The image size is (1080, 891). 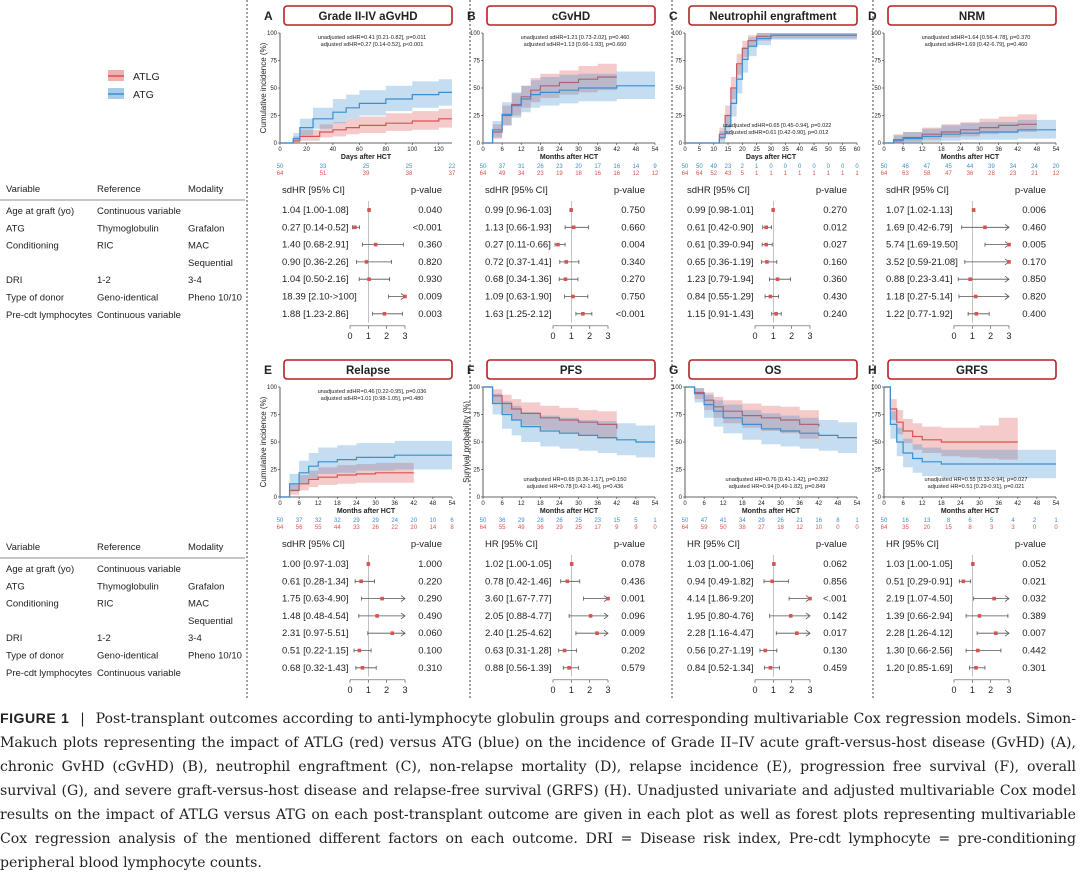 What do you see at coordinates (919, 227) in the screenshot?
I see `forest-estimate-text: 1.69 [0.42-6.79]` at bounding box center [919, 227].